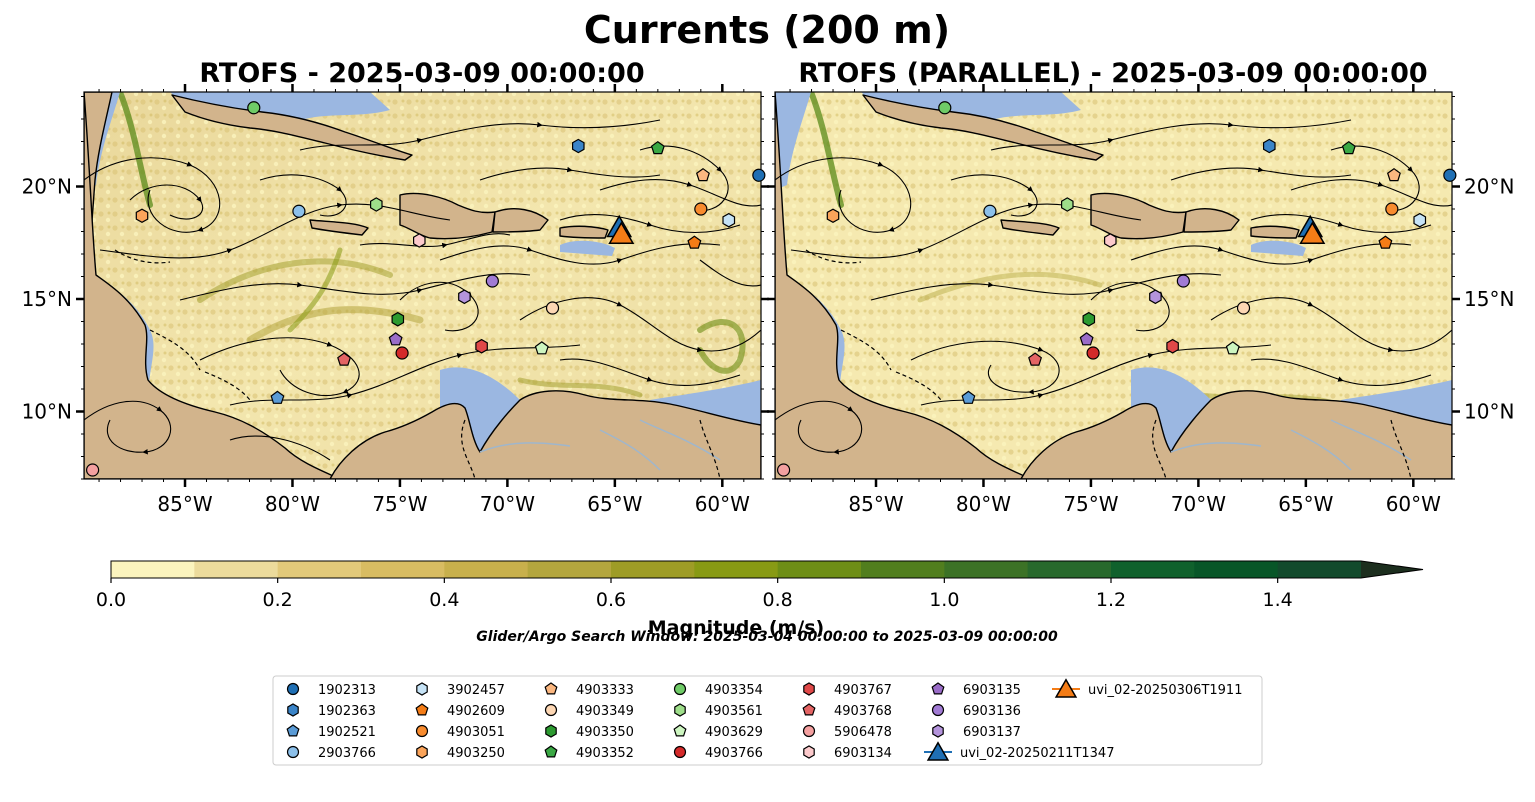 The width and height of the screenshot is (1535, 802). What do you see at coordinates (1066, 688) in the screenshot?
I see `legend-marker-uvi_02-20250306T1911` at bounding box center [1066, 688].